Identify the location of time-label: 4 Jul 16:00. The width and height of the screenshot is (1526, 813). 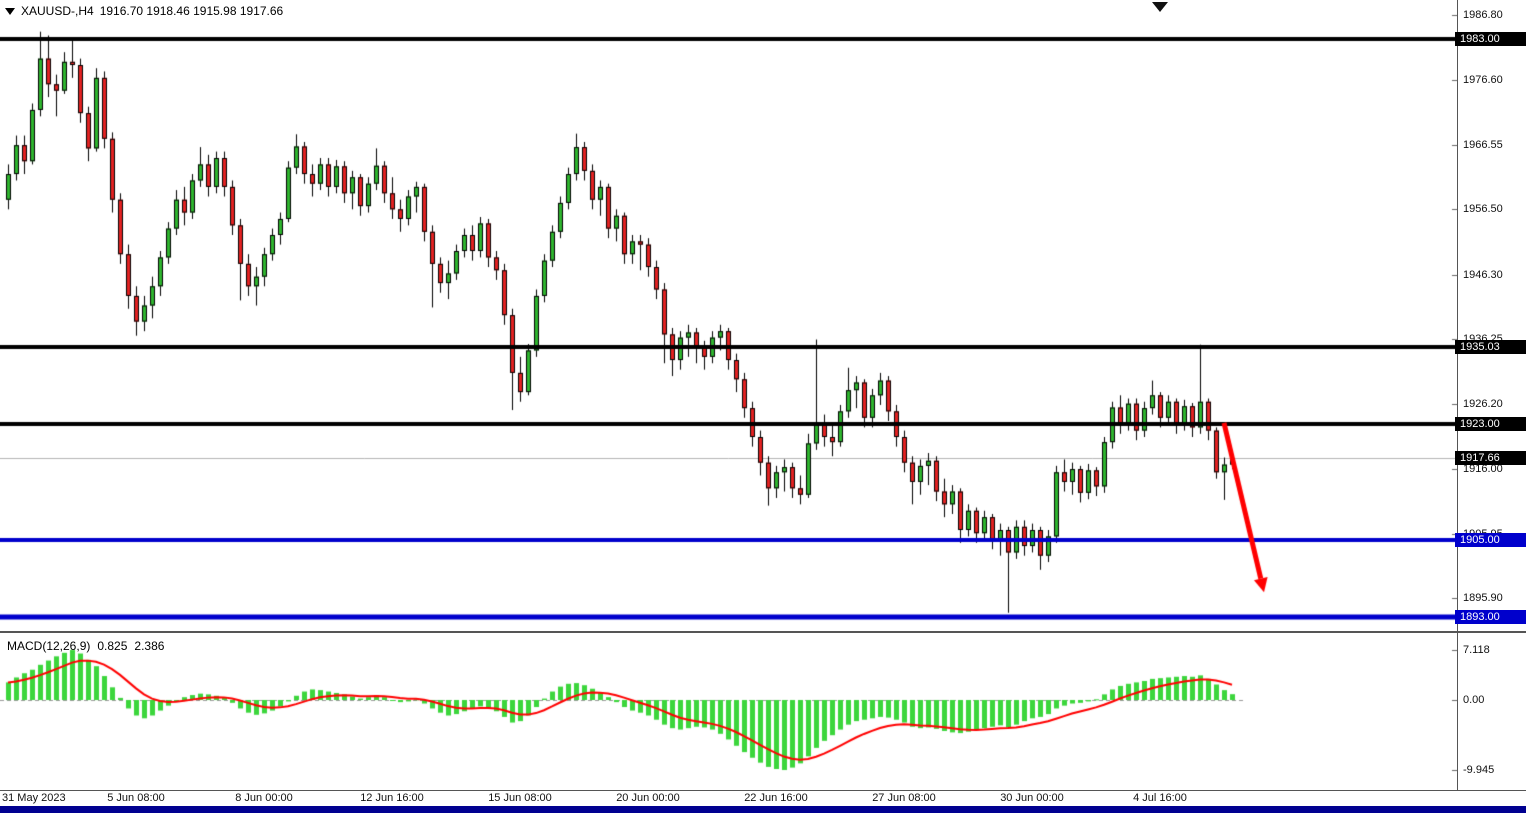
(1160, 798).